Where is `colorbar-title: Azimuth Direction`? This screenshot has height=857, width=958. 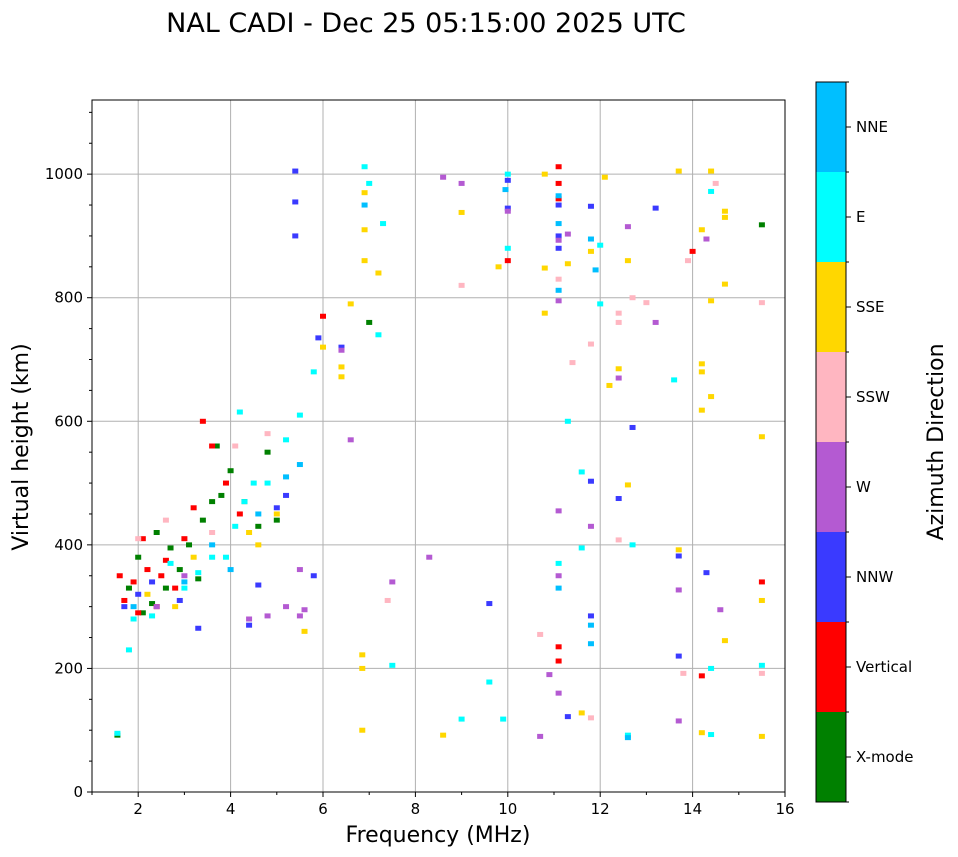
colorbar-title: Azimuth Direction is located at coordinates (936, 441).